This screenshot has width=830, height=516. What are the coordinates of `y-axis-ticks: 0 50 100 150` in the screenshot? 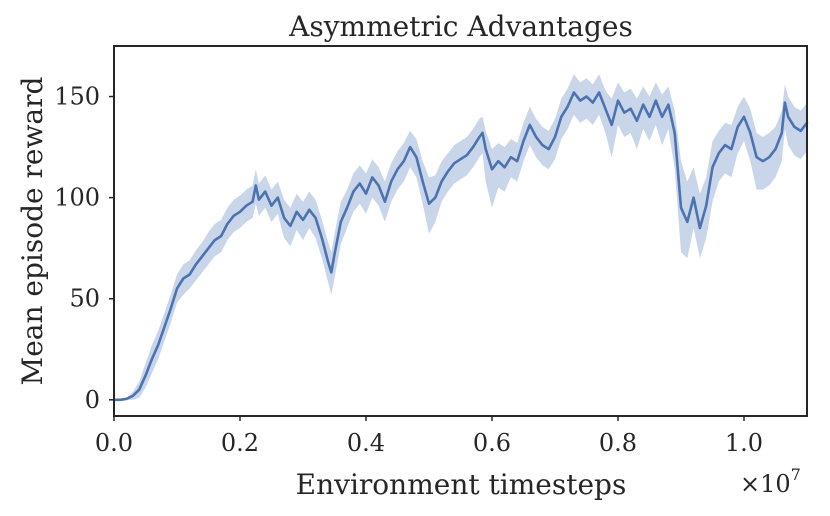 It's located at (84, 248).